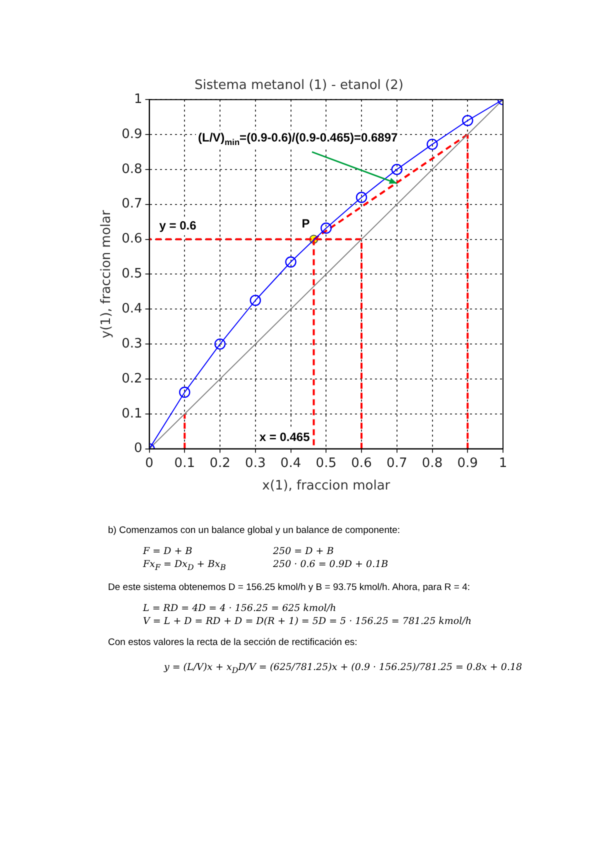 This screenshot has height=848, width=599. I want to click on y-axis-title: y(1), fraccion molar, so click(106, 274).